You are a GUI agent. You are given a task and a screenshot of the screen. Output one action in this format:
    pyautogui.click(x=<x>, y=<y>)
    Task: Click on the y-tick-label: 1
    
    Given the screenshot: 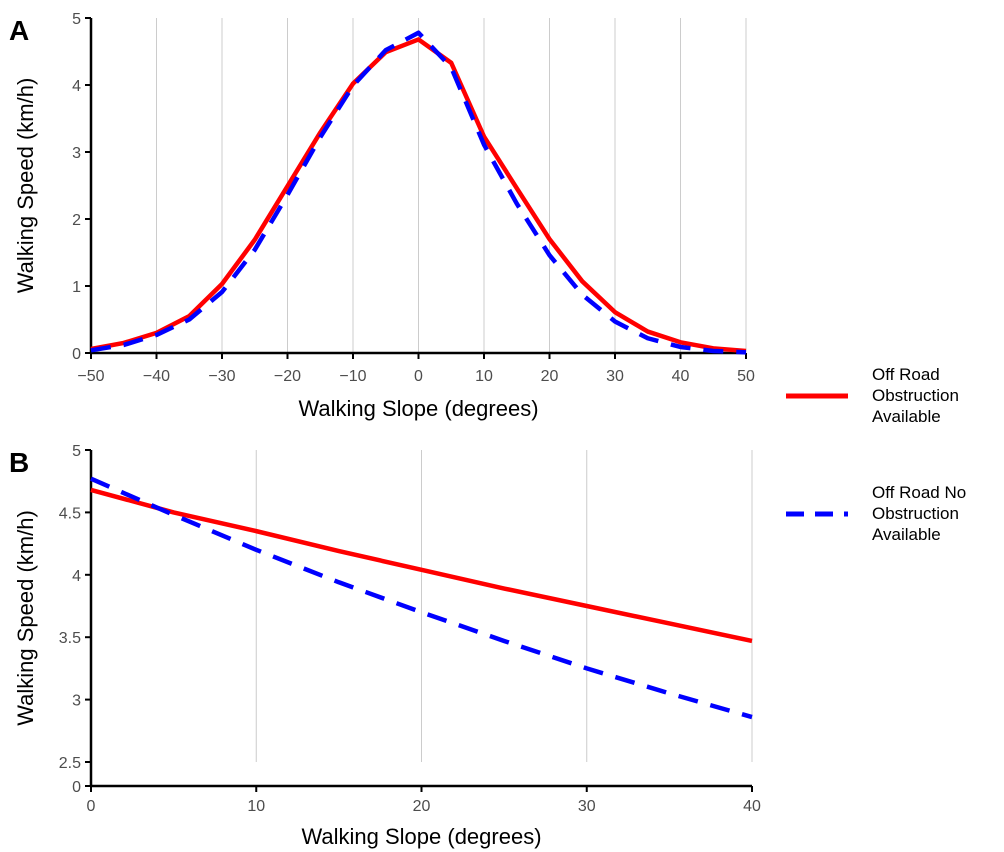 What is the action you would take?
    pyautogui.click(x=76, y=287)
    